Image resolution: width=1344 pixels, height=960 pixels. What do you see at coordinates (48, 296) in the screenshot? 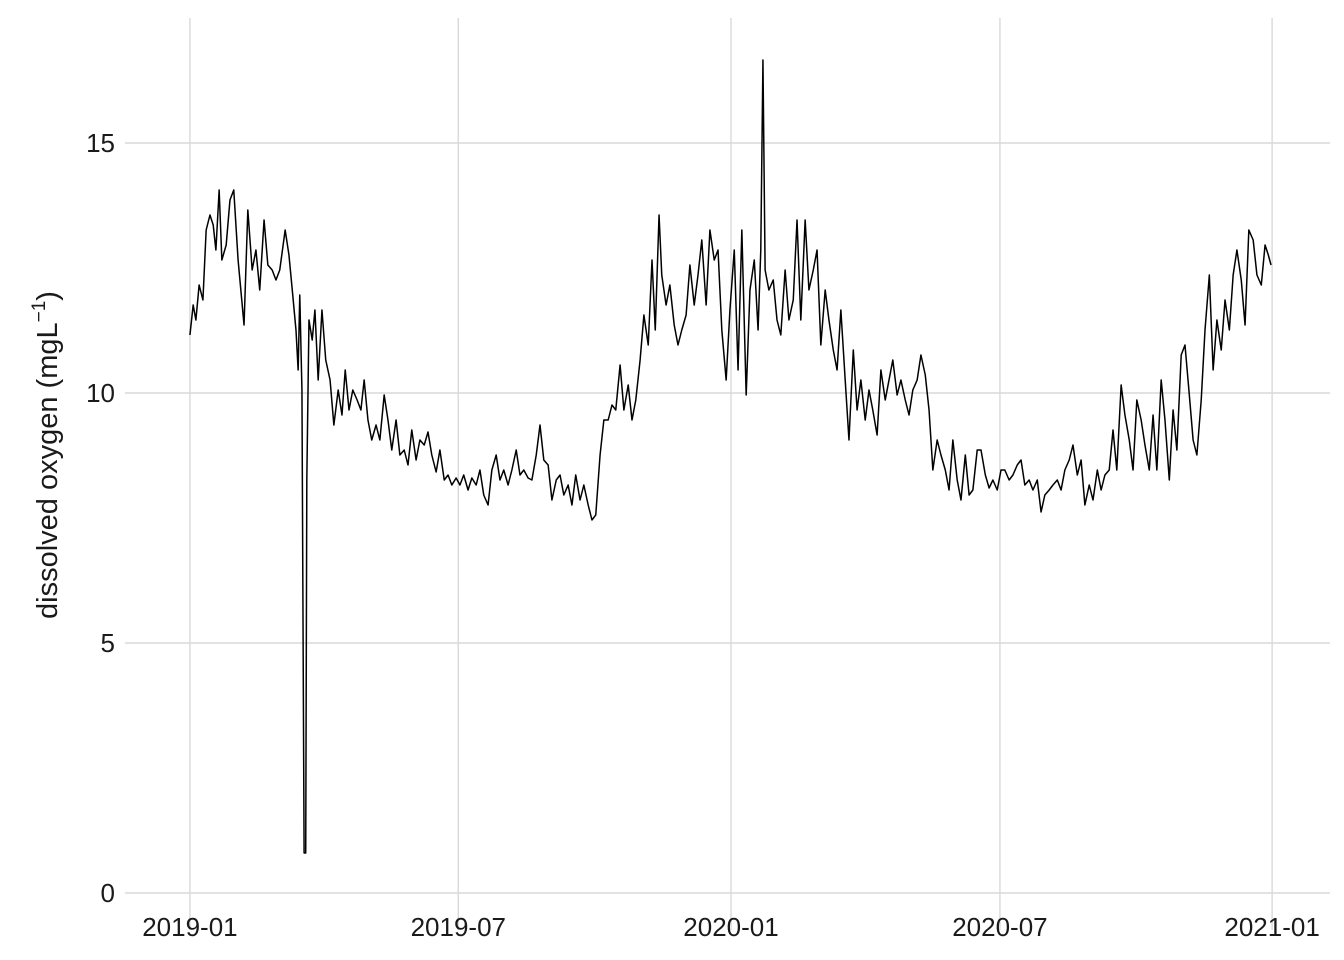
I see `y-axis-label-close: )` at bounding box center [48, 296].